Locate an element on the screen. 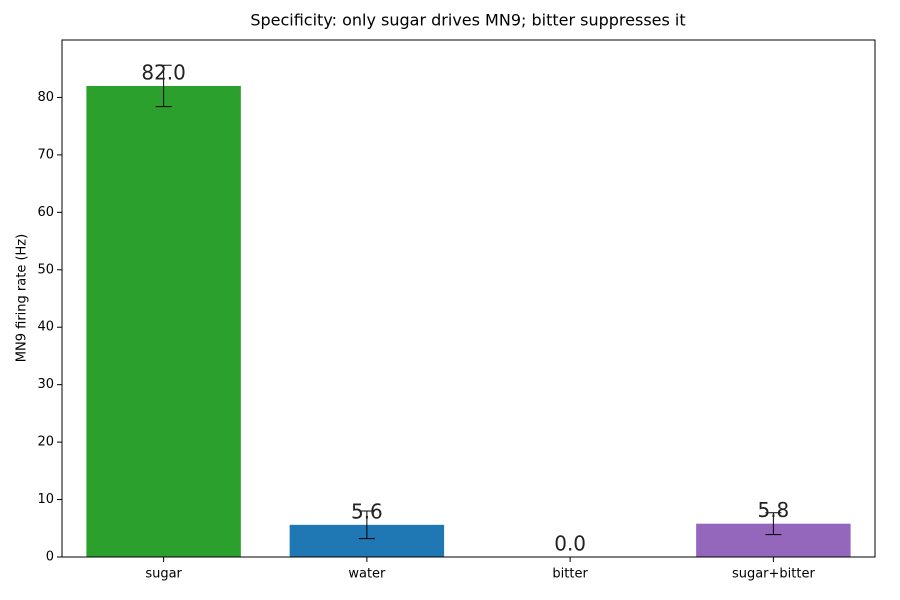 The image size is (900, 600). x-tick-label: sugar+bitter is located at coordinates (774, 574).